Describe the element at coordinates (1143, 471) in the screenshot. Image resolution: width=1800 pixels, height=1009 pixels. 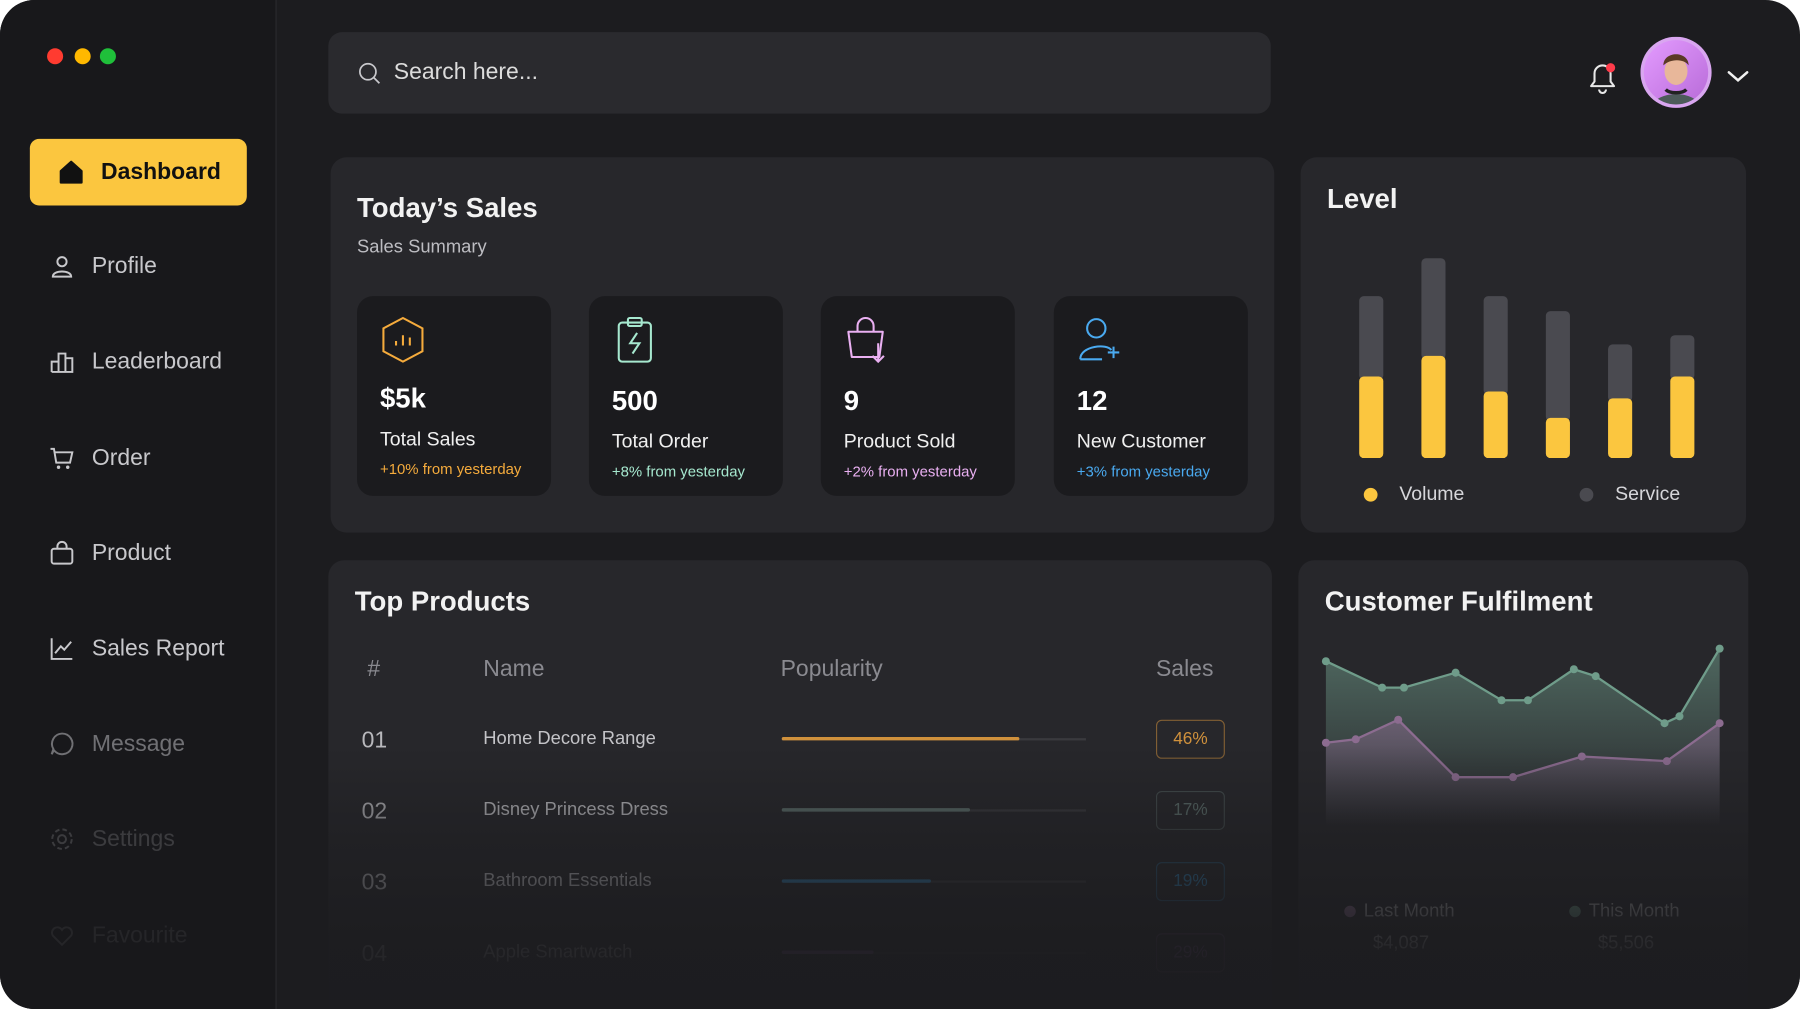
I see `stat-change: +3% from yesterday` at that location.